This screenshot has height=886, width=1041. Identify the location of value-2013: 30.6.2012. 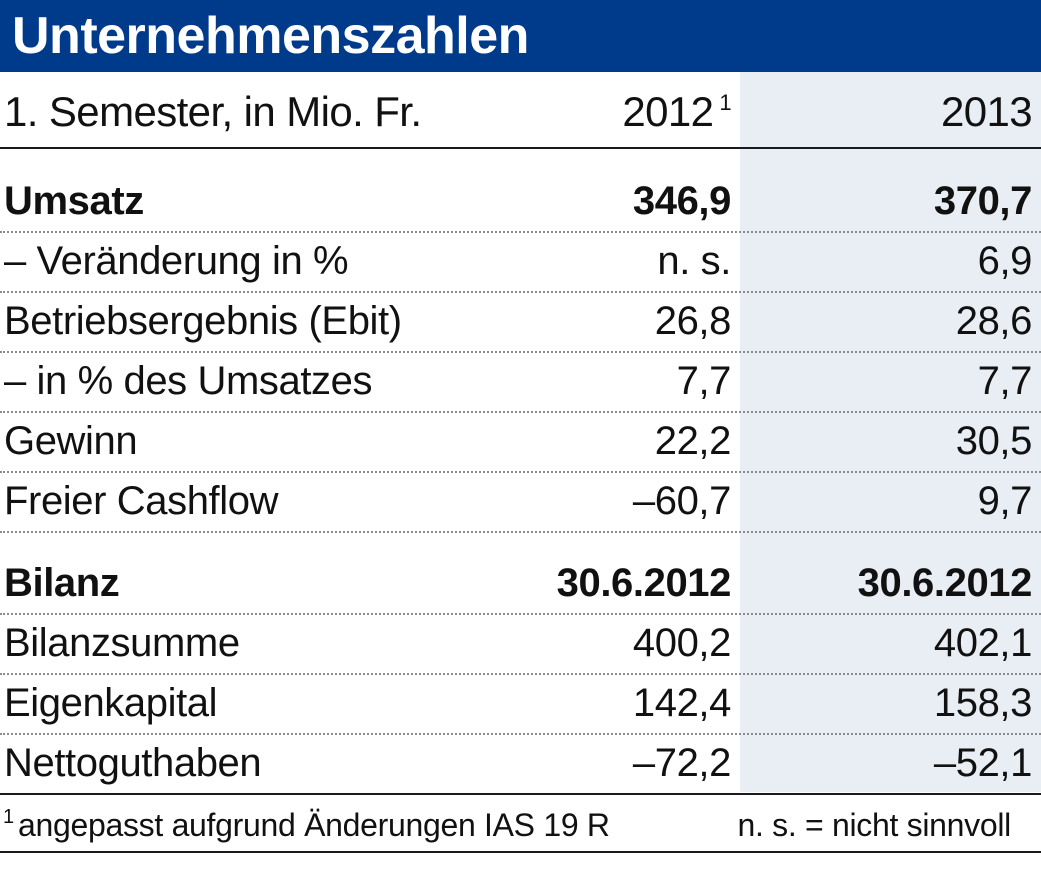
(945, 583).